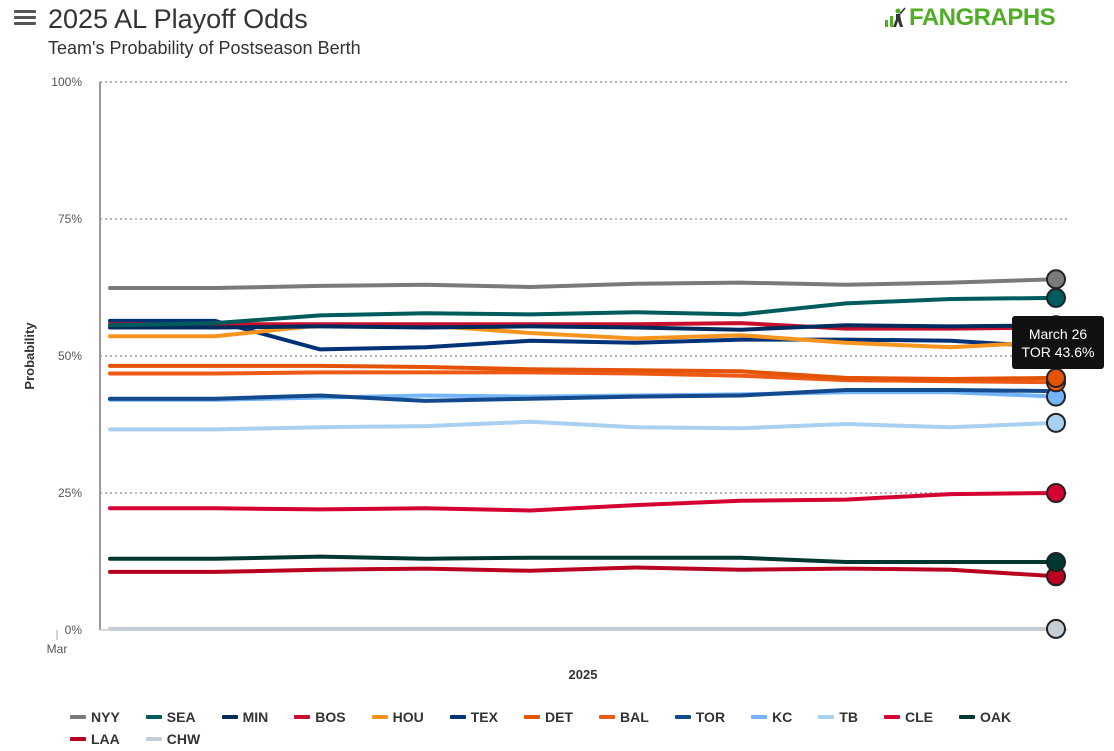 The image size is (1114, 751). What do you see at coordinates (1056, 562) in the screenshot?
I see `end-marker-oak` at bounding box center [1056, 562].